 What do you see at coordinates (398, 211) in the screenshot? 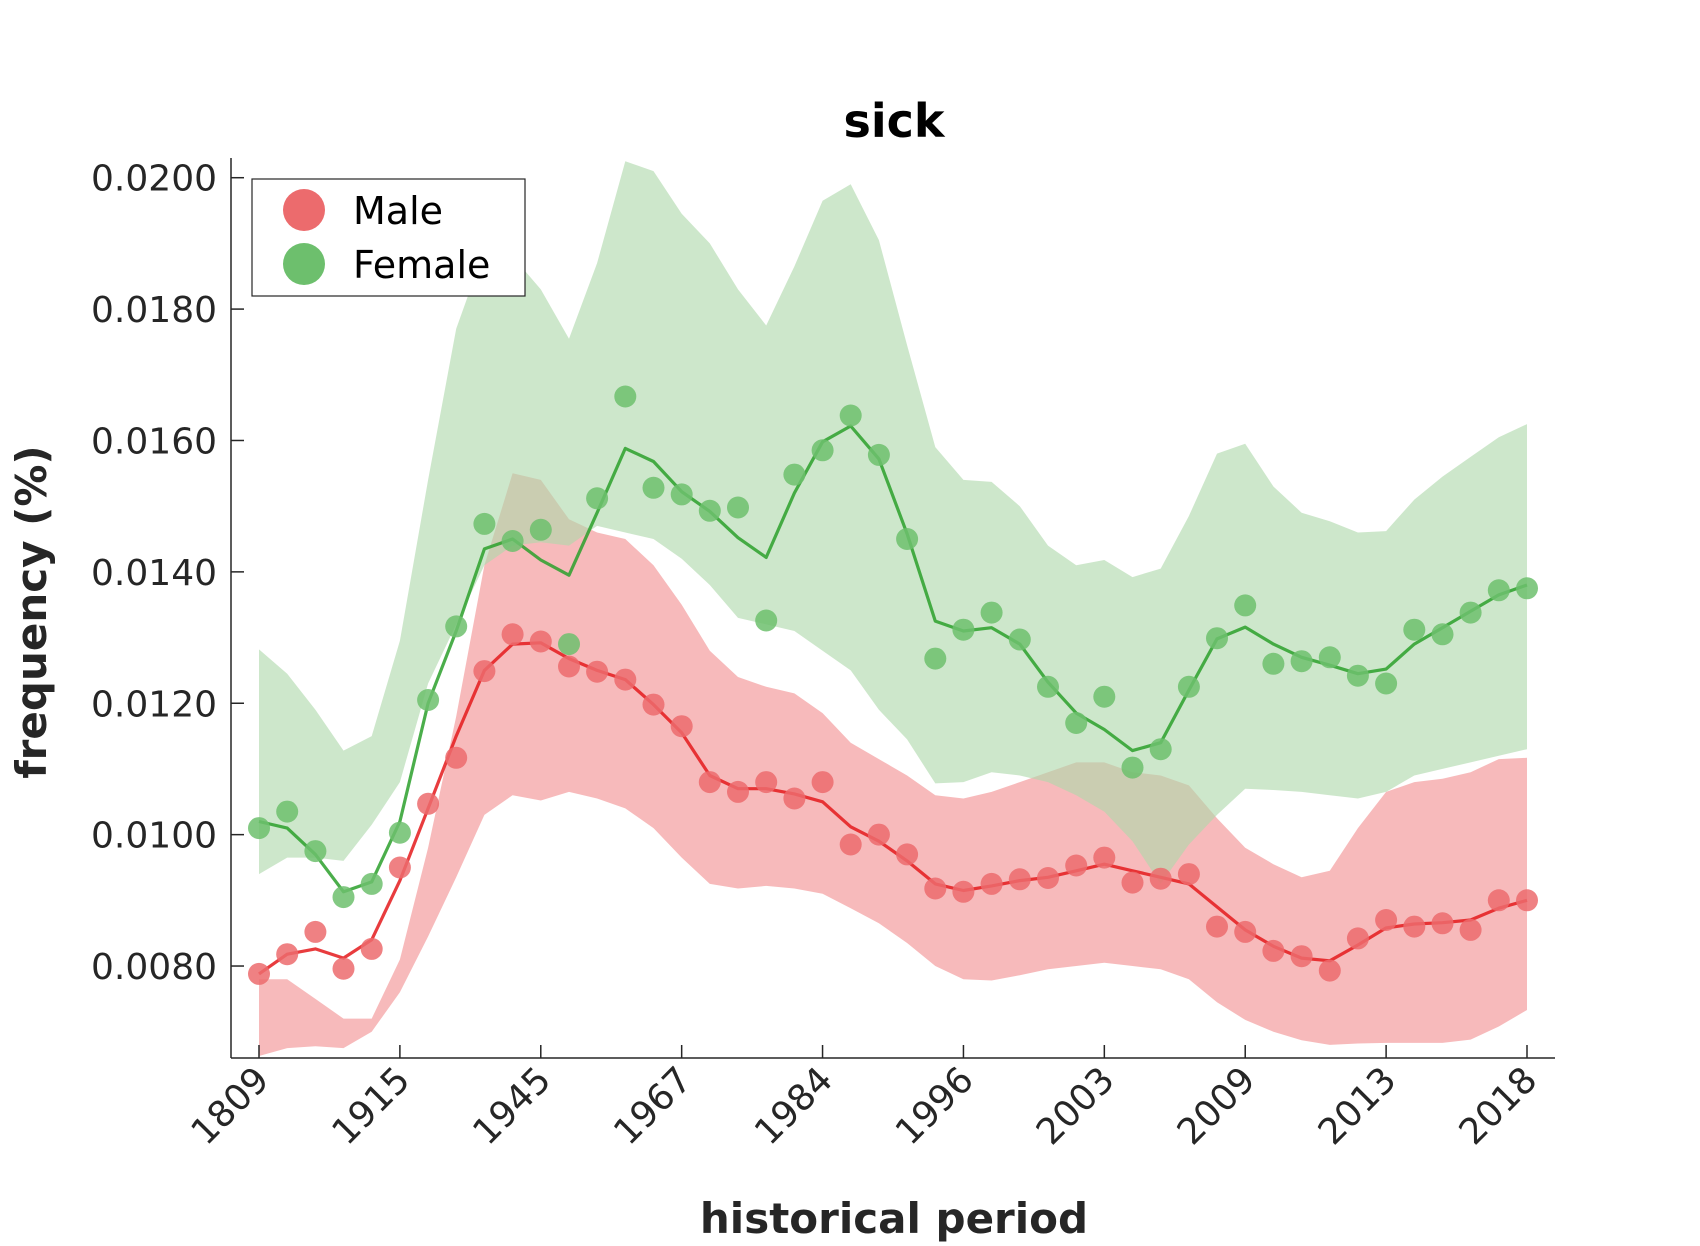
I see `legend-label-male: Male` at bounding box center [398, 211].